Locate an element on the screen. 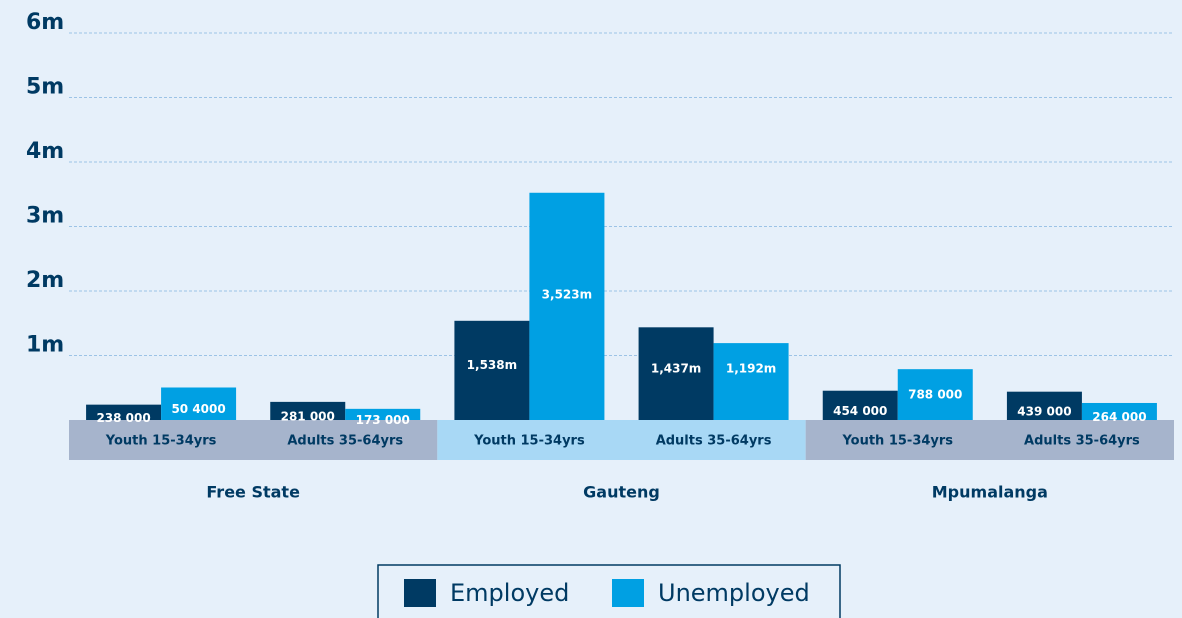 The height and width of the screenshot is (618, 1182). value-label: 1,538m is located at coordinates (492, 365).